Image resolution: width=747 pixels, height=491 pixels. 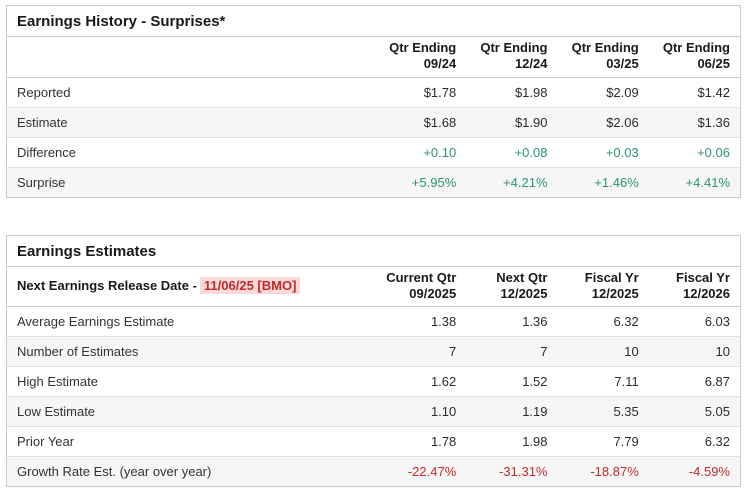 I want to click on cell-value: +0.08, so click(x=512, y=152).